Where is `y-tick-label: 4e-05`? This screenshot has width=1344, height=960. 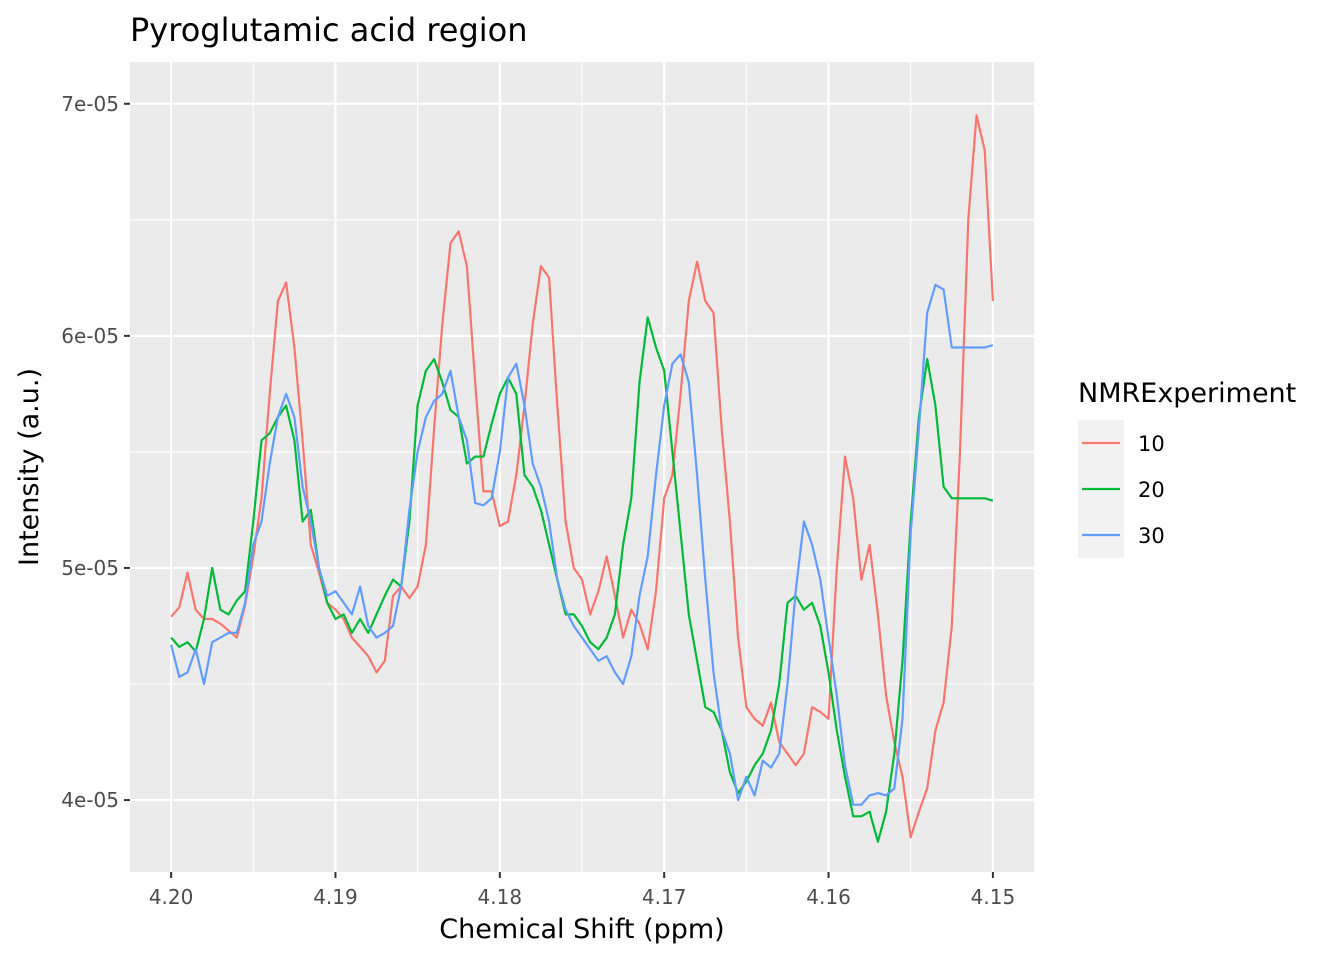 y-tick-label: 4e-05 is located at coordinates (90, 800).